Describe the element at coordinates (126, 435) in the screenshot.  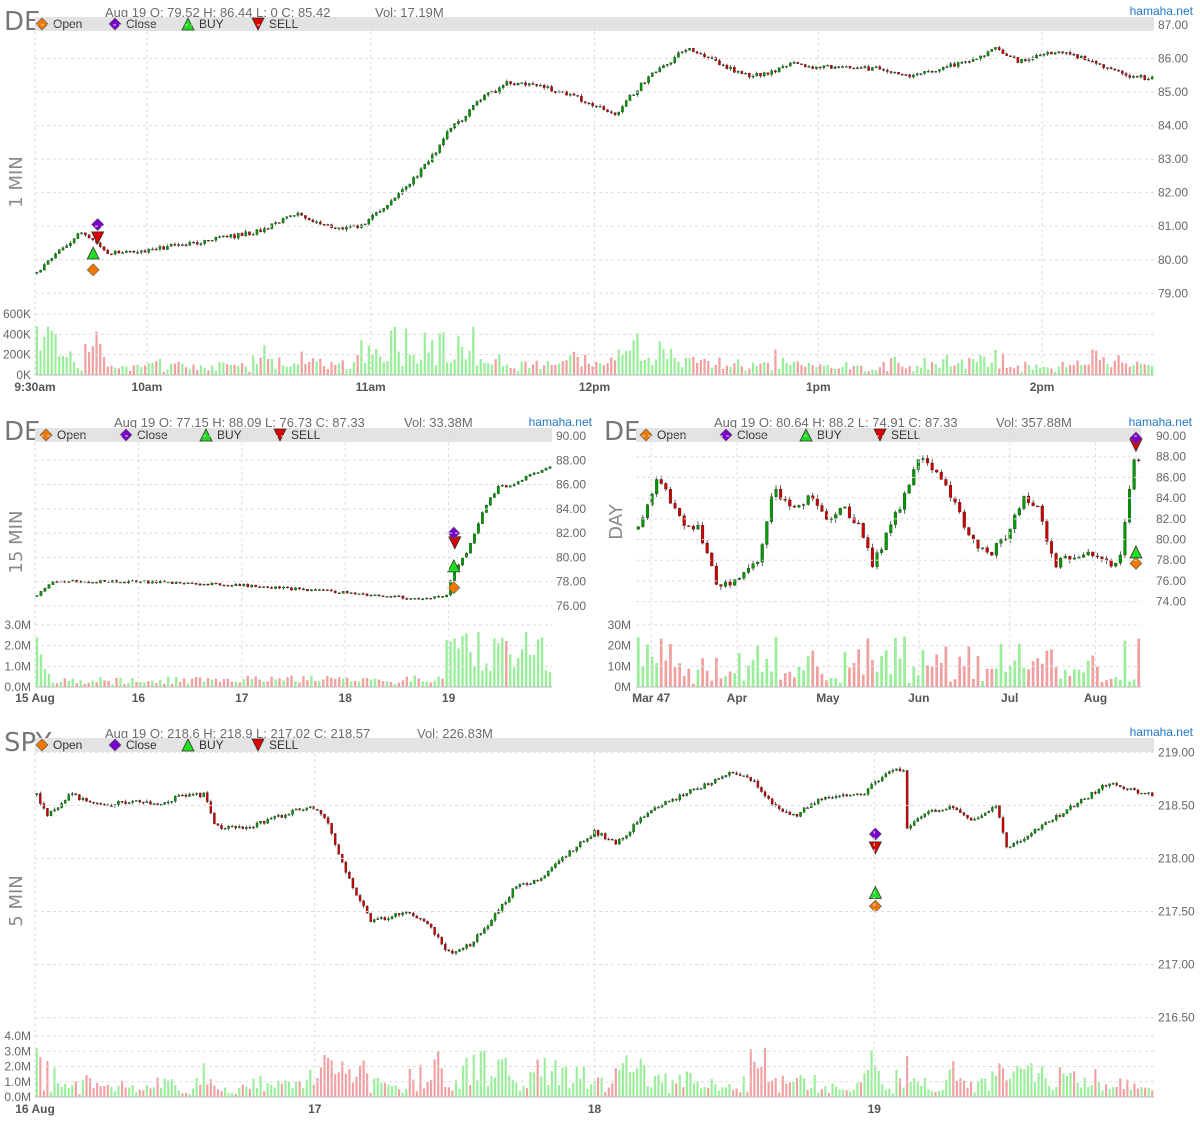
I see `legend-close-icon` at that location.